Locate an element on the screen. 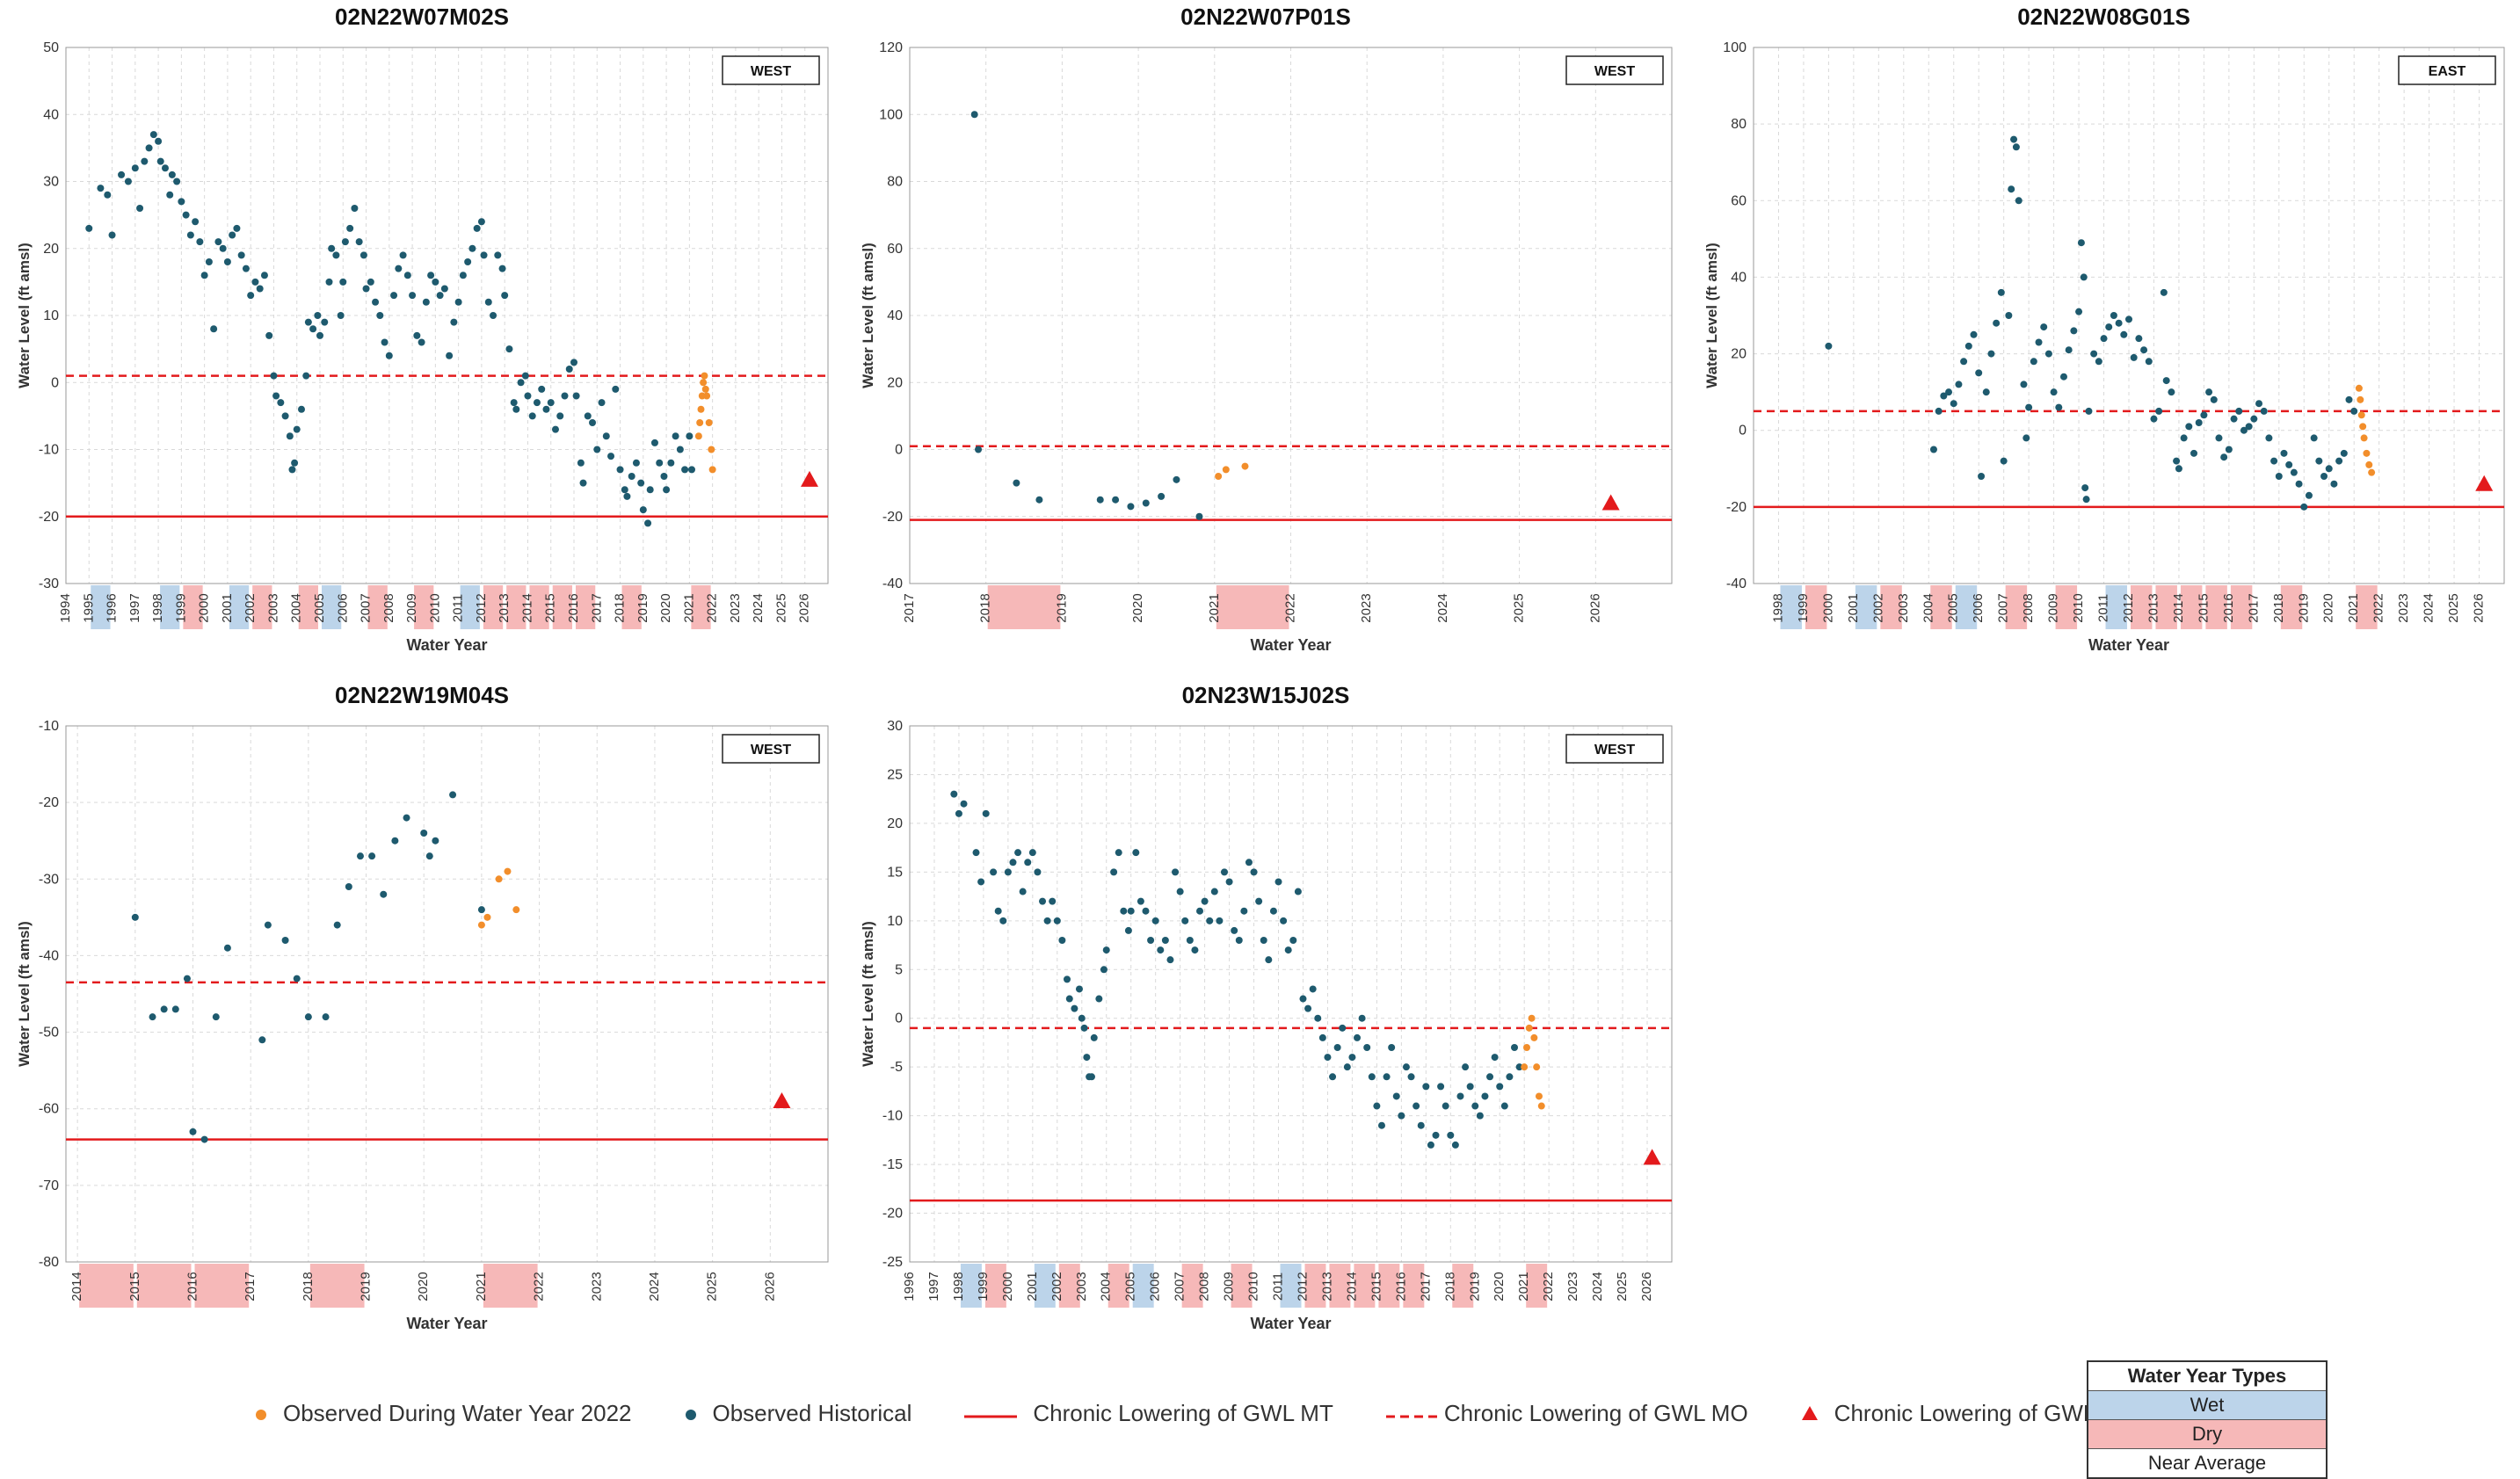  legend-label: Observed Historical is located at coordinates (812, 1413).